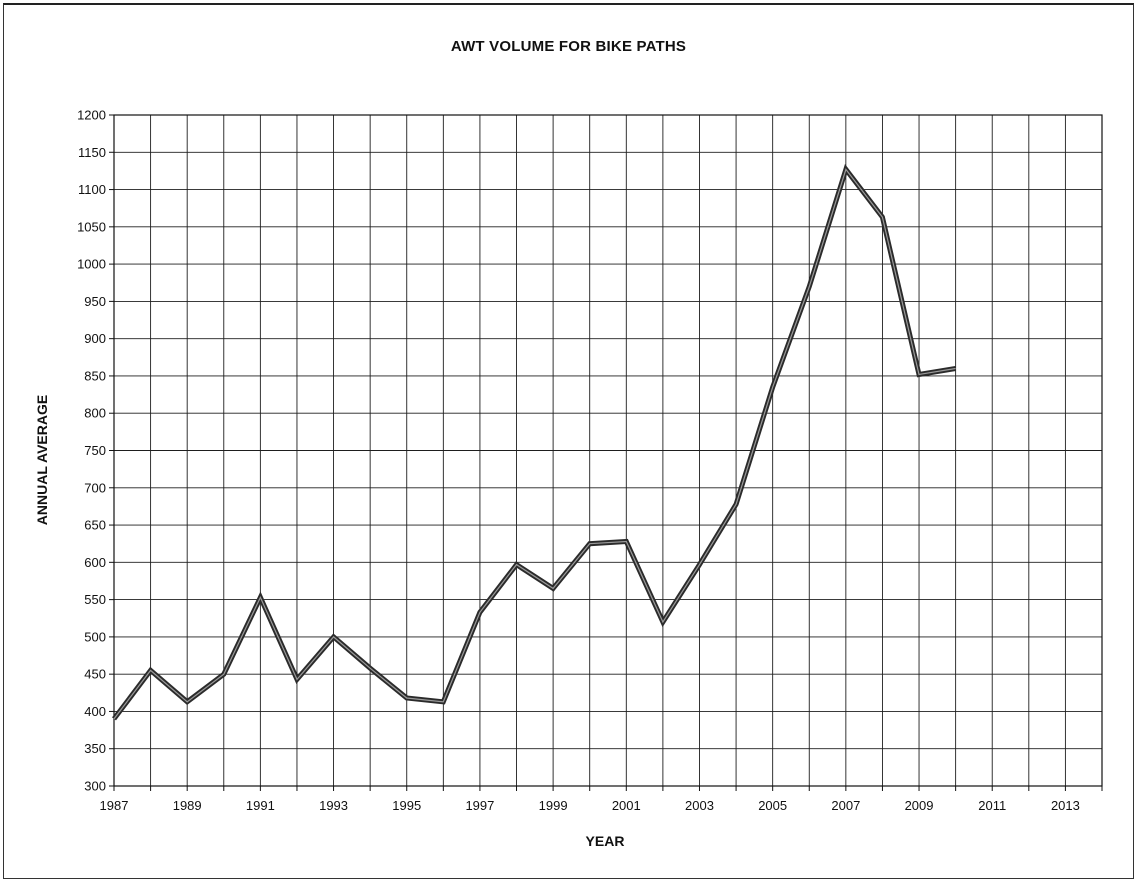  Describe the element at coordinates (699, 805) in the screenshot. I see `x-tick-label: 2003` at that location.